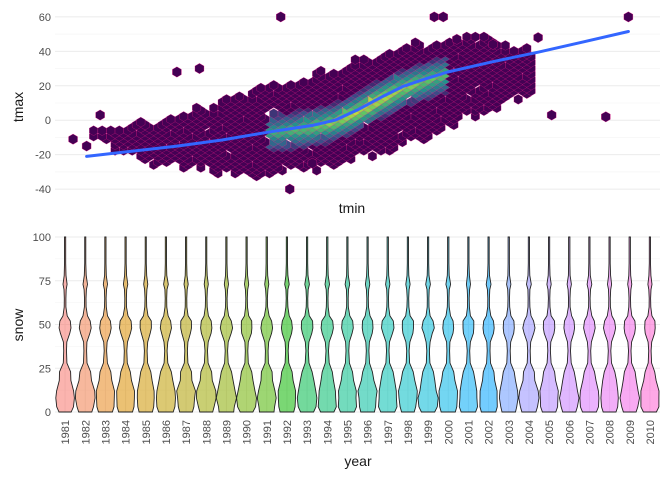 The width and height of the screenshot is (672, 480). What do you see at coordinates (125, 324) in the screenshot?
I see `violin-1984` at bounding box center [125, 324].